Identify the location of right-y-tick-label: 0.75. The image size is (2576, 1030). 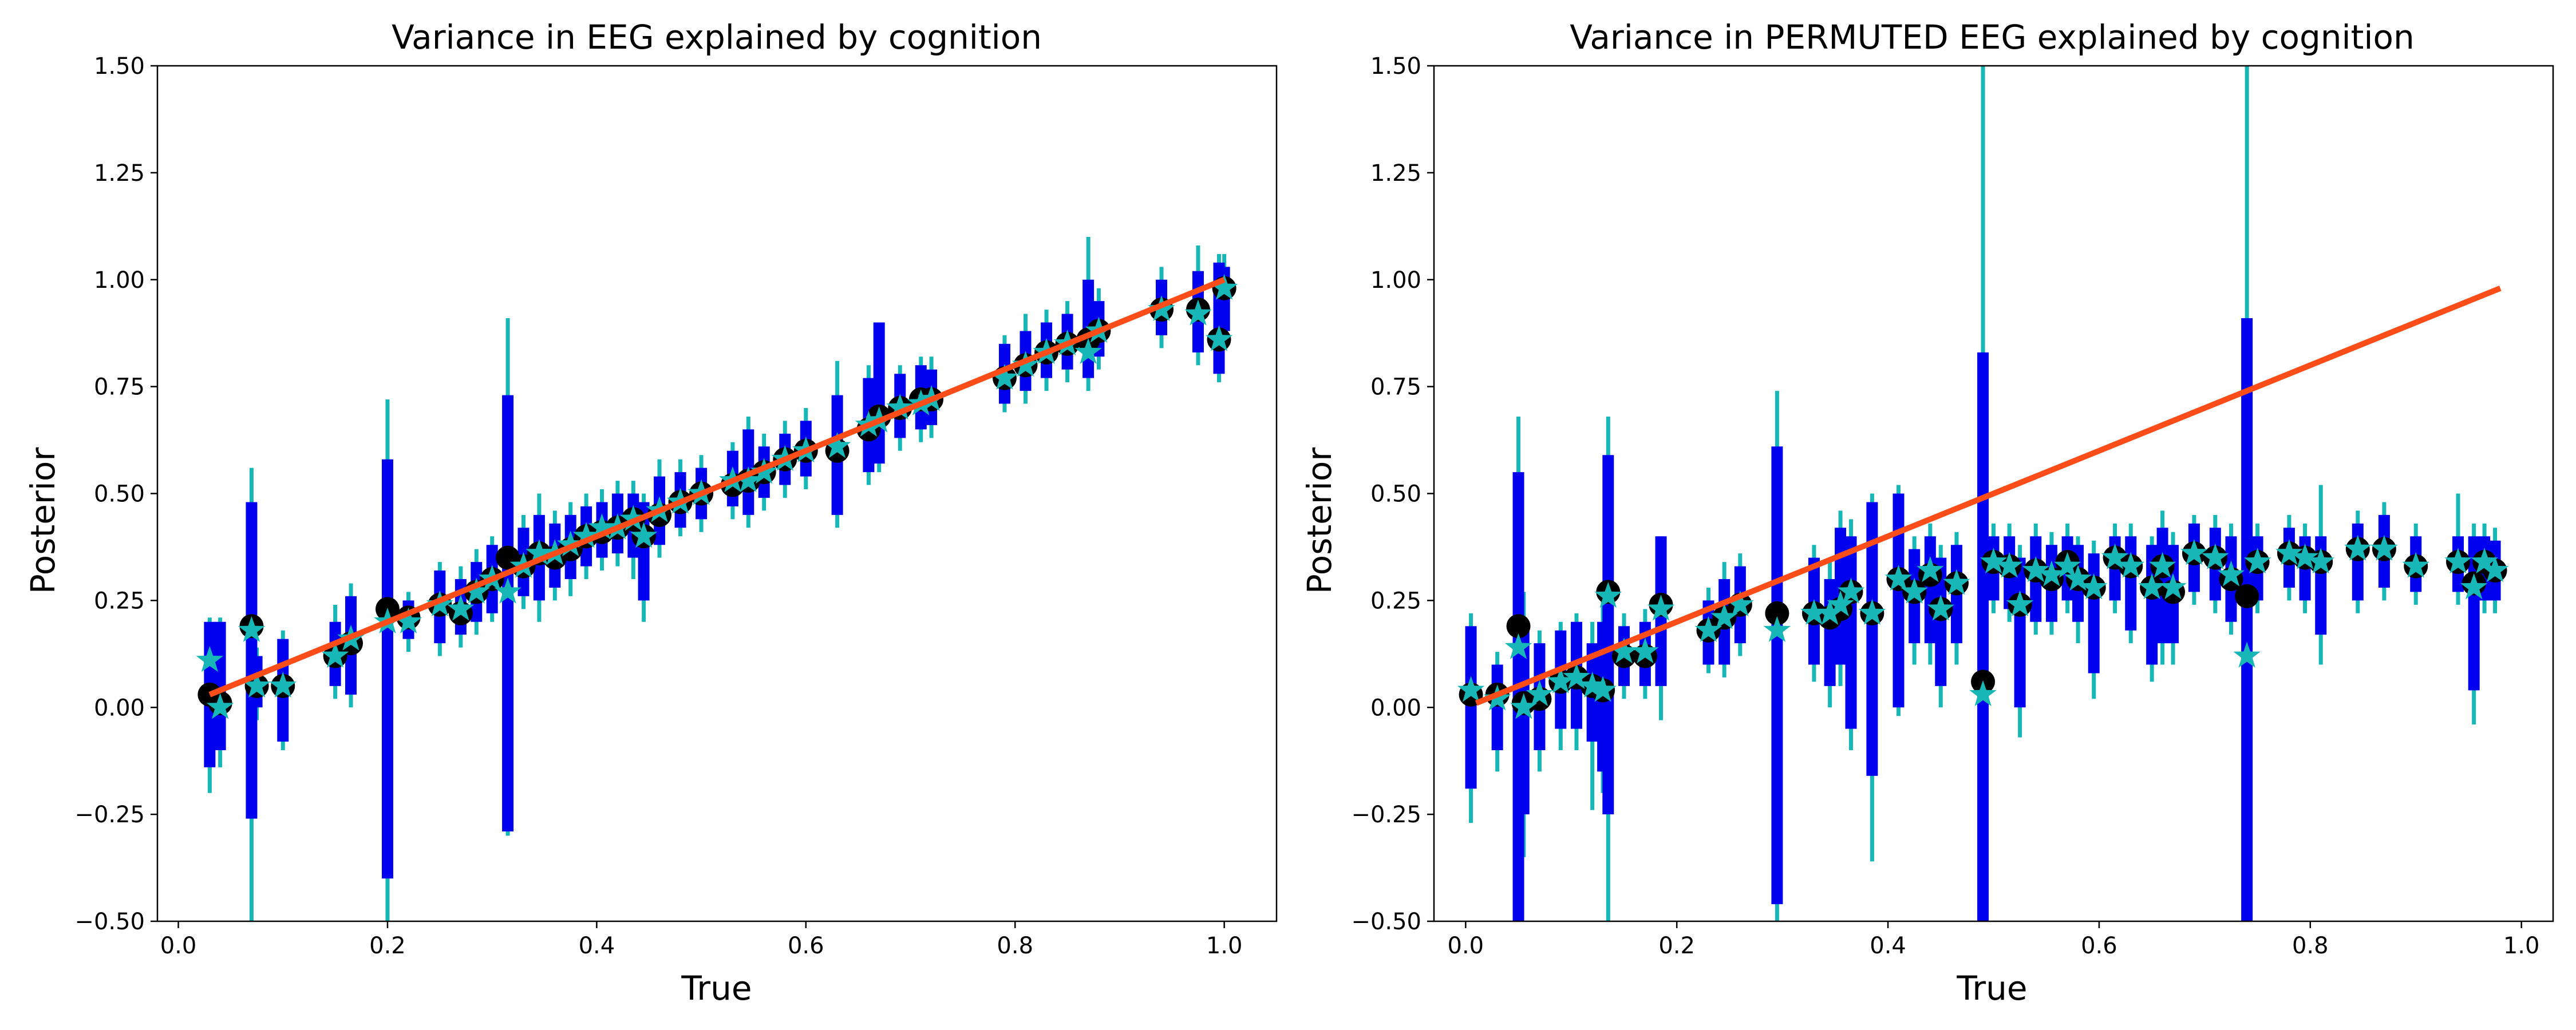
(1395, 387).